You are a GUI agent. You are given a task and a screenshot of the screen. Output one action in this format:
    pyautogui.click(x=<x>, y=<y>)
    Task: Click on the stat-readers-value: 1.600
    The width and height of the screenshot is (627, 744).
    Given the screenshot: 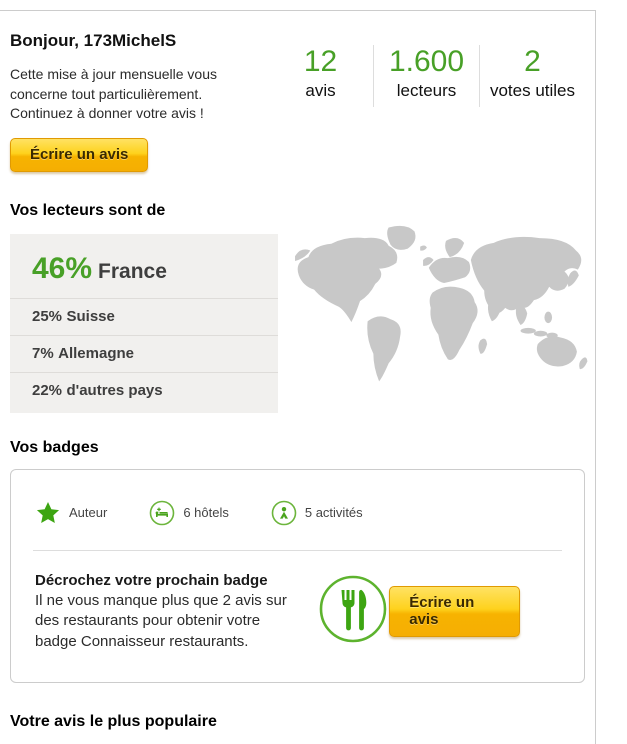 What is the action you would take?
    pyautogui.click(x=426, y=61)
    